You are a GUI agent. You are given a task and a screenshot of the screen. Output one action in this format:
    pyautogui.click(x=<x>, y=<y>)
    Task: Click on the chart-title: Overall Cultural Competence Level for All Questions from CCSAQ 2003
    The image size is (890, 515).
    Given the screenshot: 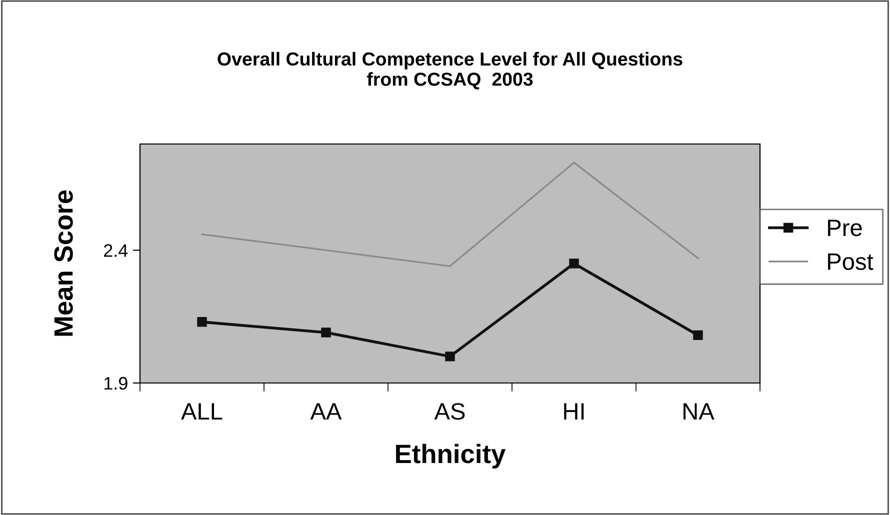 What is the action you would take?
    pyautogui.click(x=450, y=71)
    